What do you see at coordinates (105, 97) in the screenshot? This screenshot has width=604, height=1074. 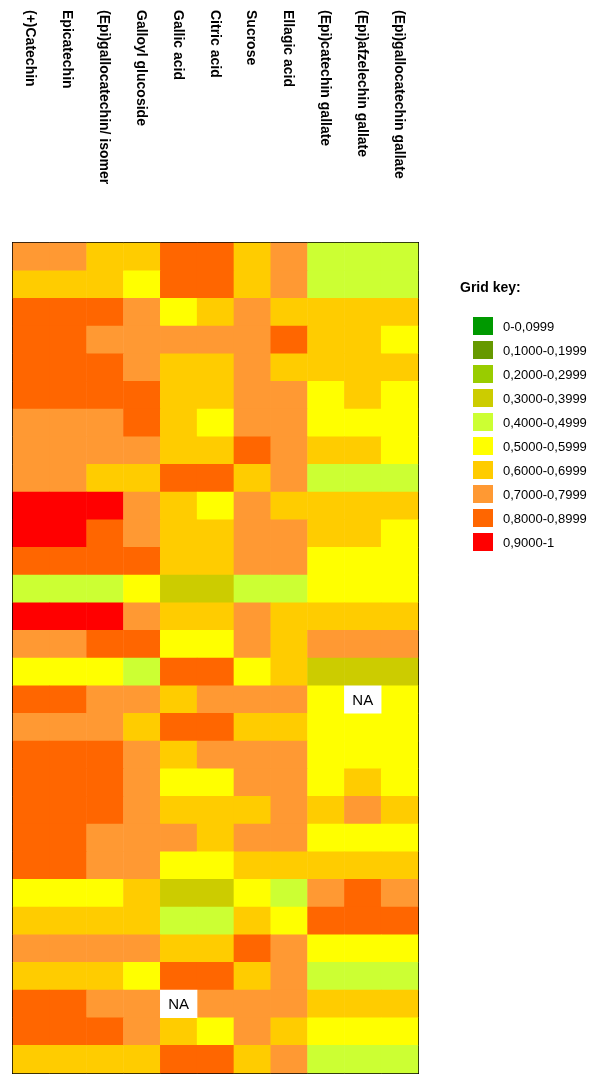 I see `x-tick-label: (Epi)gallocatechin/ isomer` at bounding box center [105, 97].